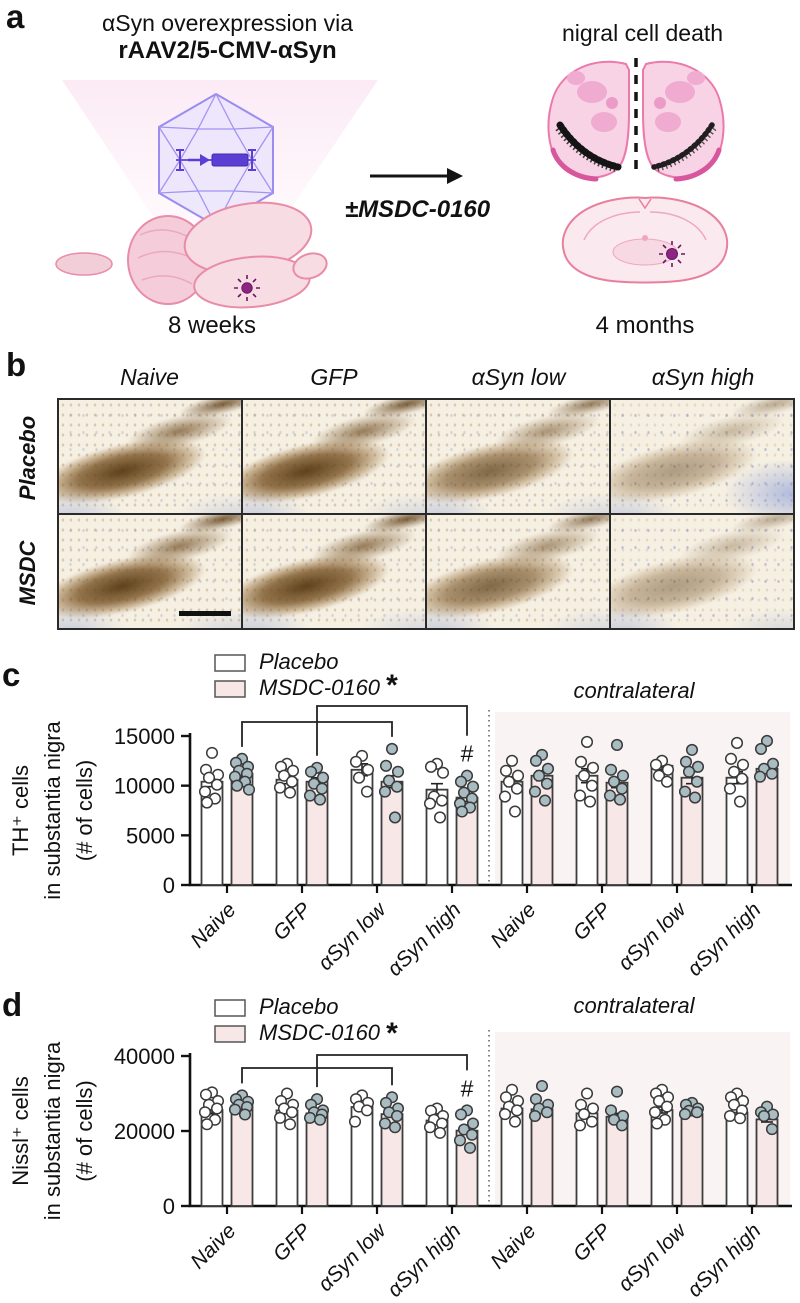  Describe the element at coordinates (227, 50) in the screenshot. I see `panel-a-title-line2: rAAV2/5-CMV-αSyn` at that location.